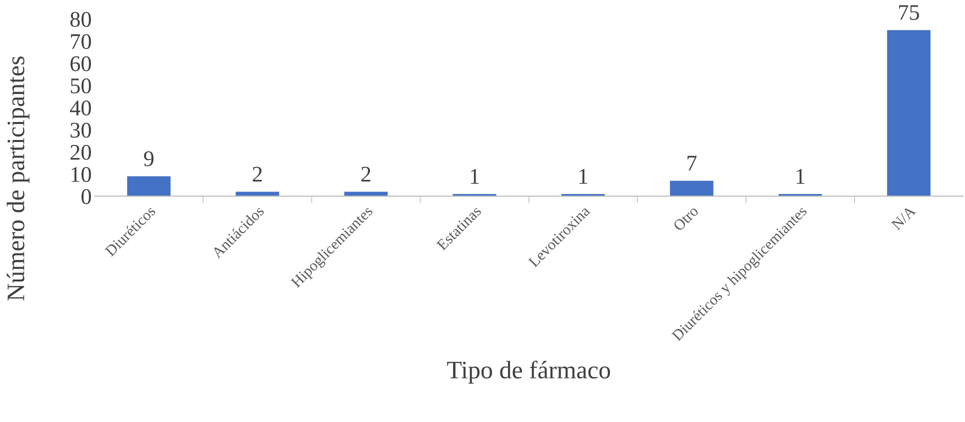 The width and height of the screenshot is (965, 422). Describe the element at coordinates (149, 158) in the screenshot. I see `data-label: 9` at that location.